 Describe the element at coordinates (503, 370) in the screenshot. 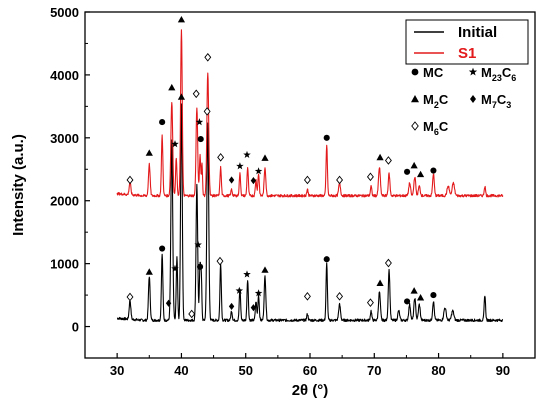

I see `x-tick-label: 90` at that location.